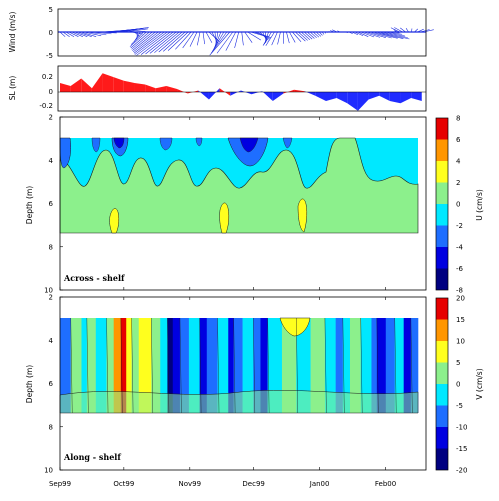 Image resolution: width=499 pixels, height=501 pixels. What do you see at coordinates (451, 385) in the screenshot?
I see `v-colorbar: -20 -15 -10 -5 0 5 10 15 20` at bounding box center [451, 385].